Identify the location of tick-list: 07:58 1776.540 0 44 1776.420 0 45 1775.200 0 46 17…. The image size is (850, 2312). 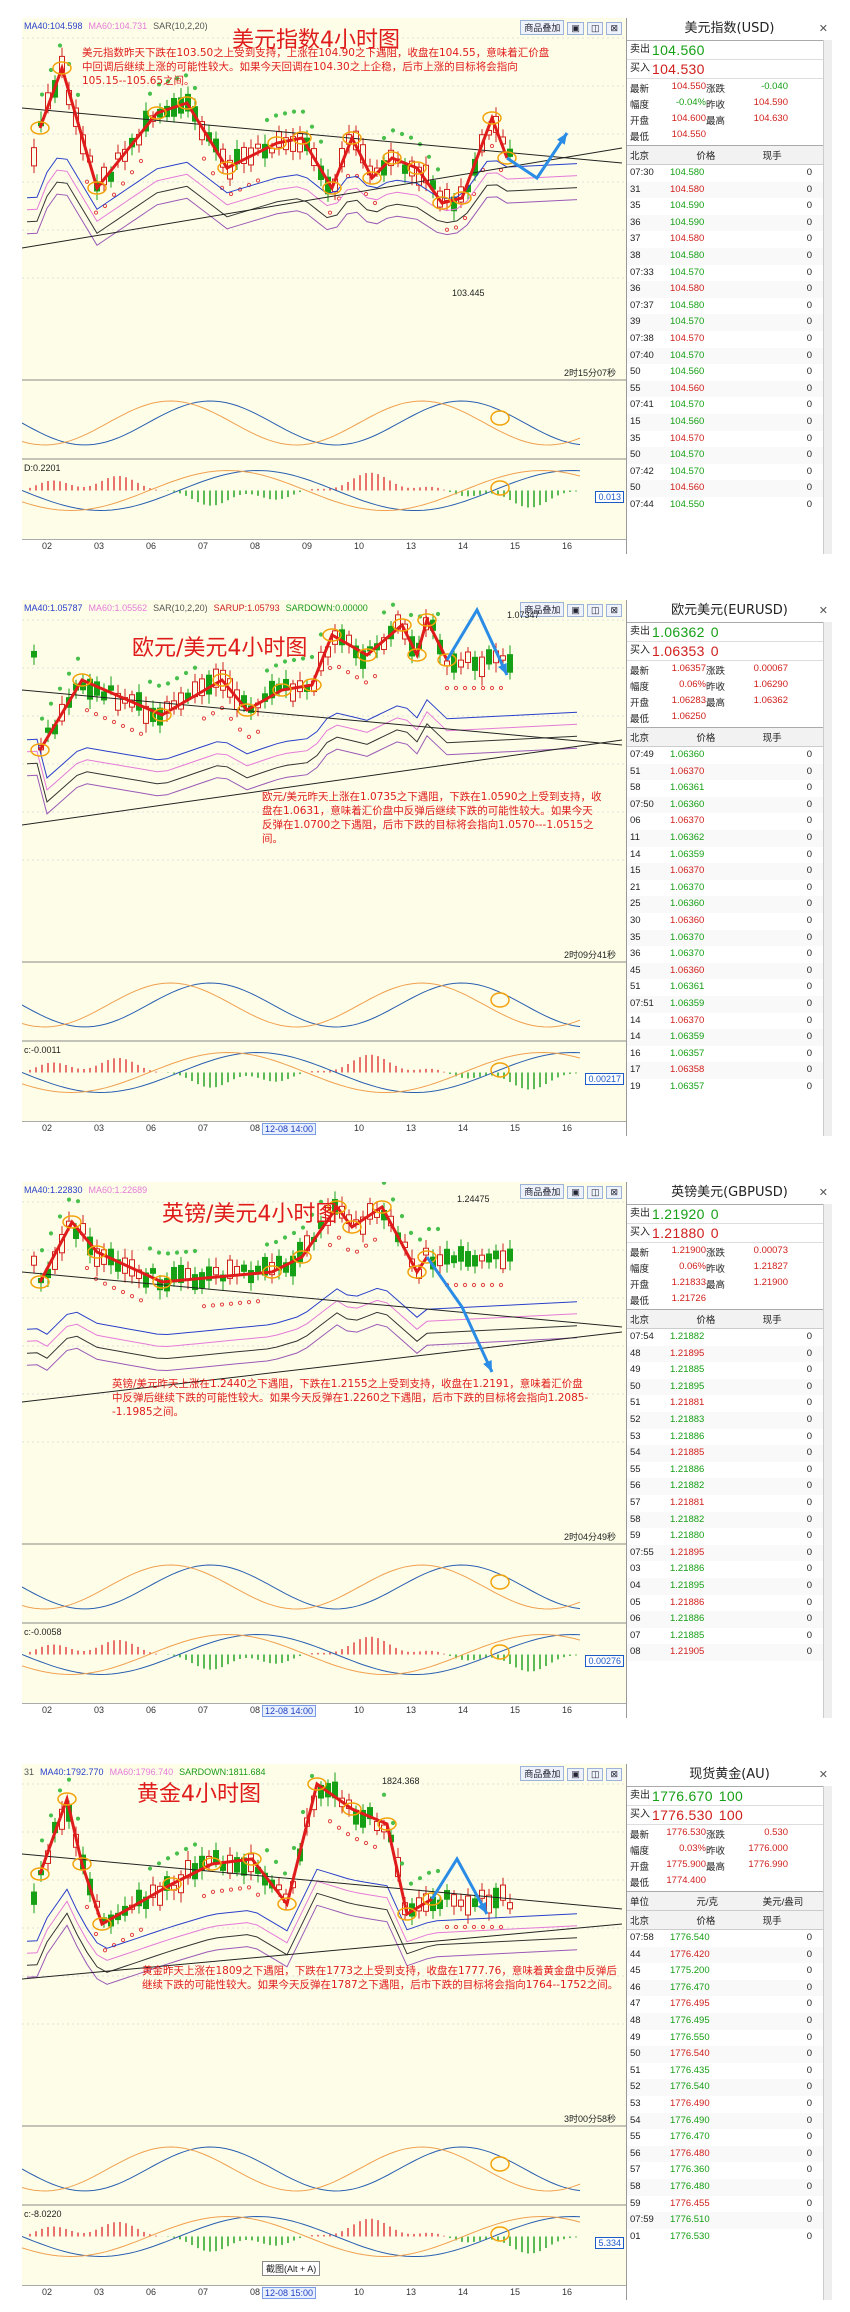
(729, 2088).